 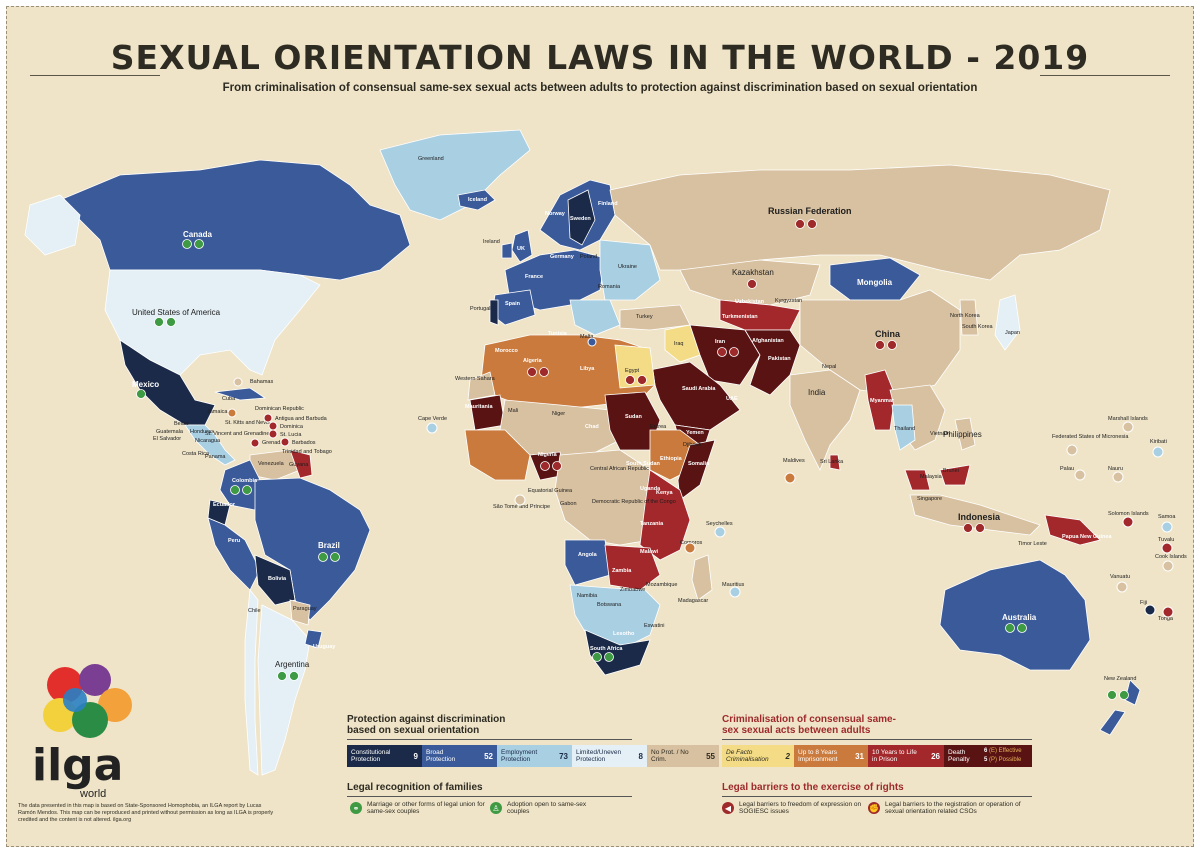 I want to click on south-africa-shape, so click(x=617, y=652).